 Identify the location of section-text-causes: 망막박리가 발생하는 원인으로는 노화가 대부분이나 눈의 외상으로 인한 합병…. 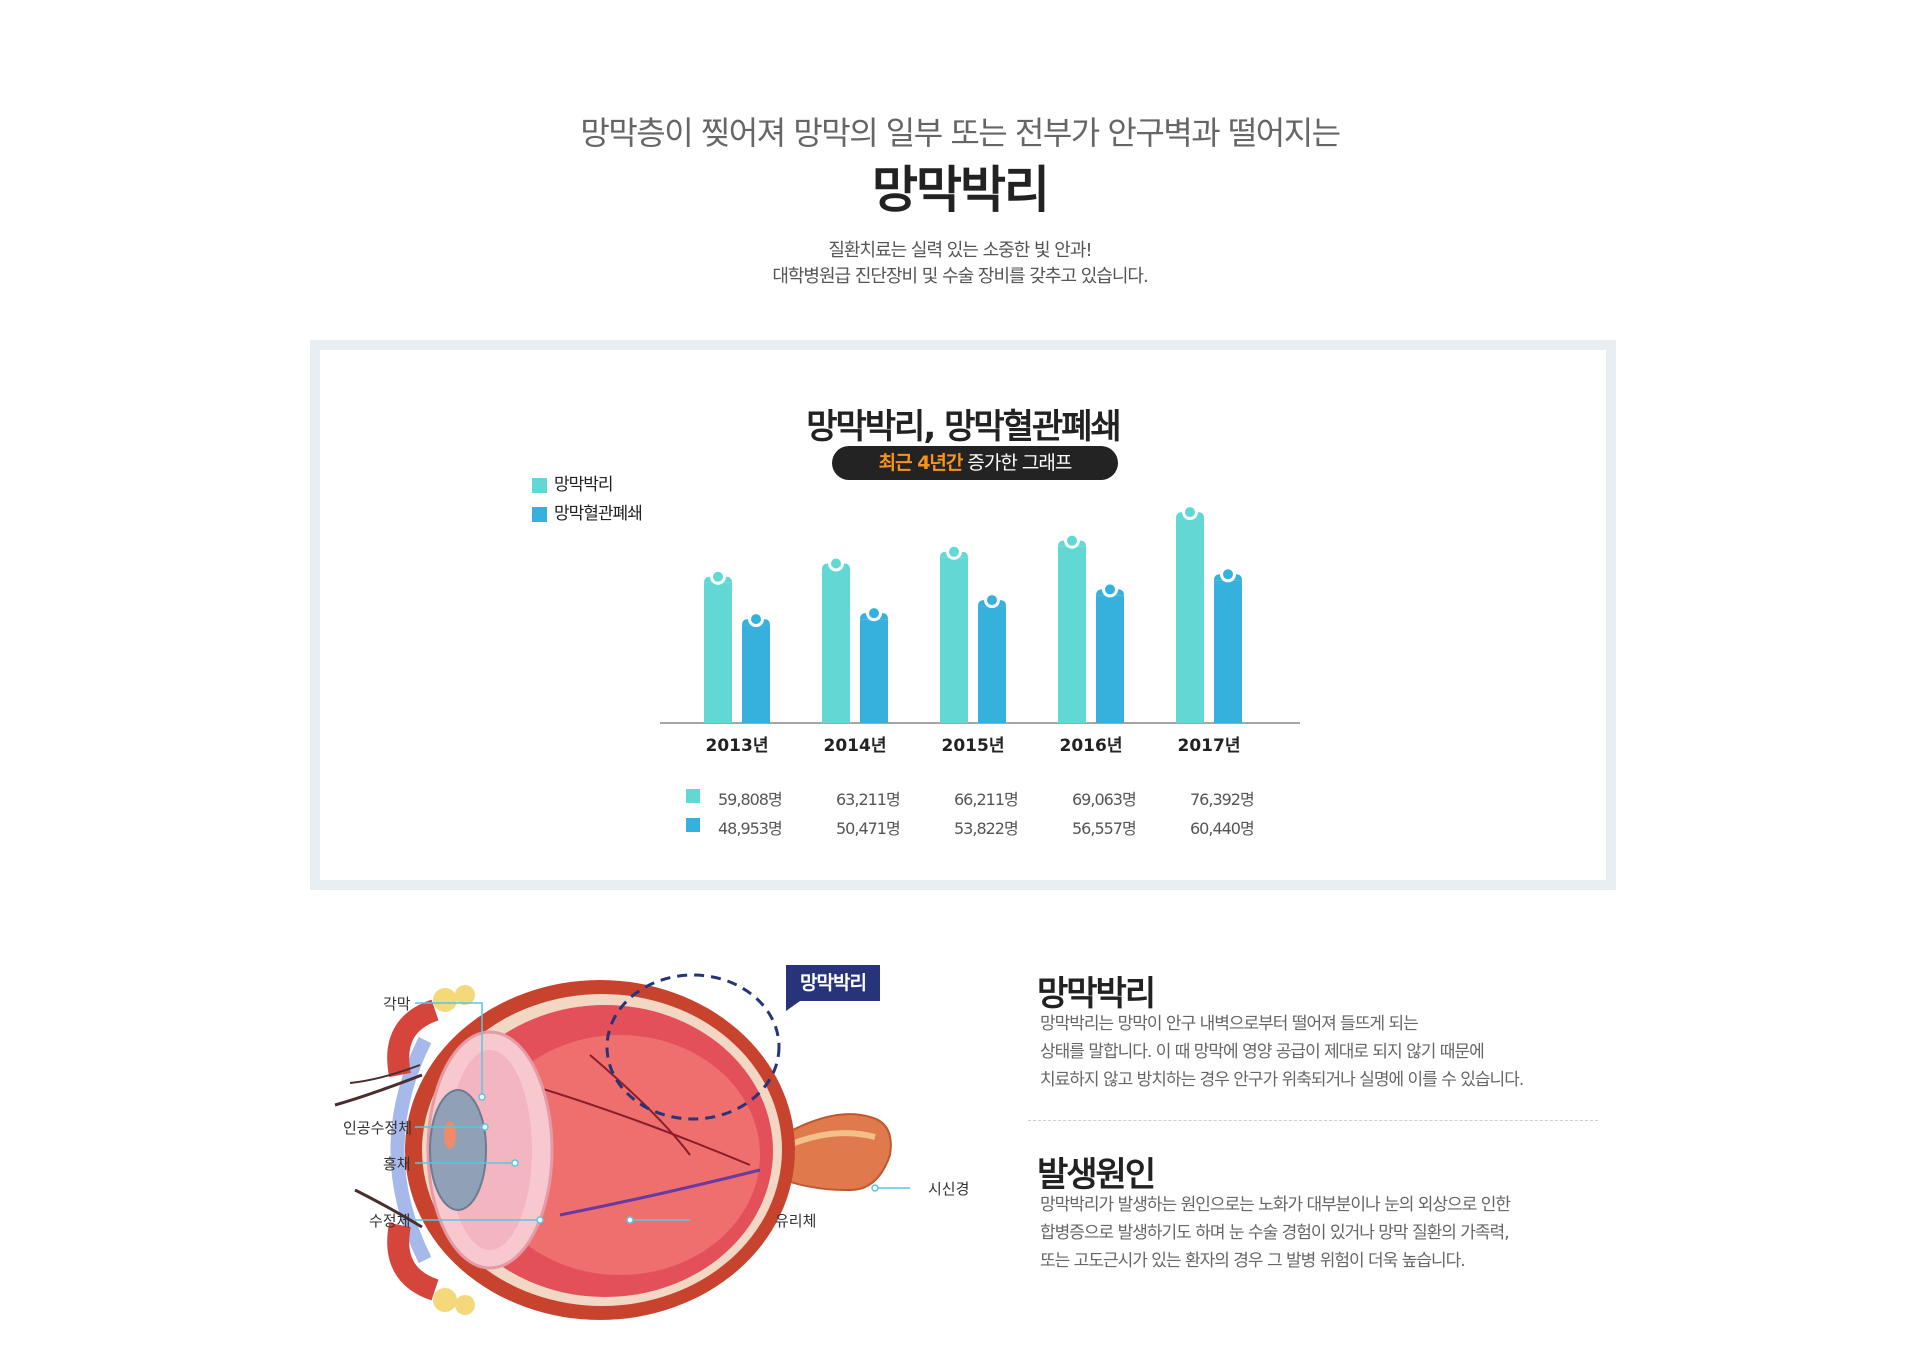
(1320, 1233).